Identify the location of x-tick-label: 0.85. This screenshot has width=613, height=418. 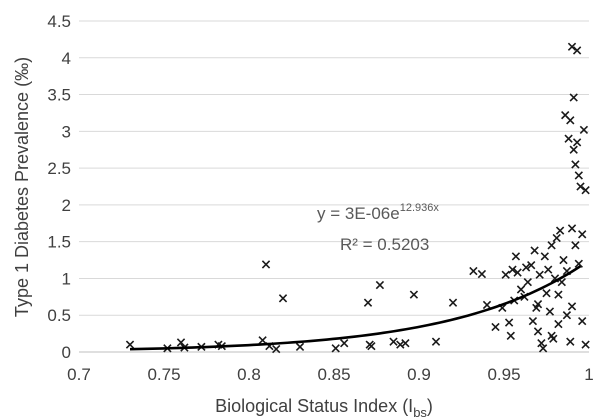
(333, 374).